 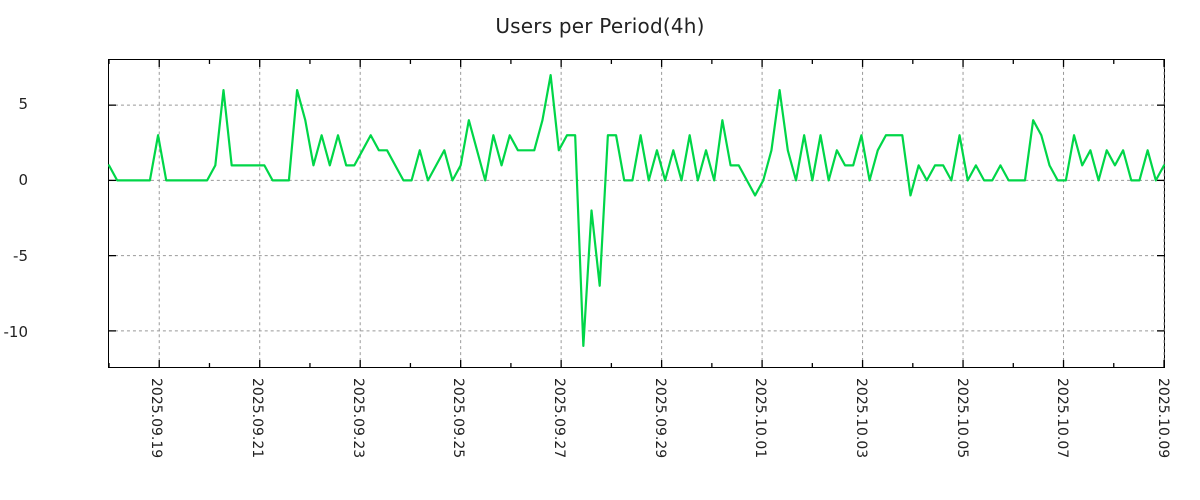 I want to click on y-axis-tick-label: 0, so click(x=23, y=180).